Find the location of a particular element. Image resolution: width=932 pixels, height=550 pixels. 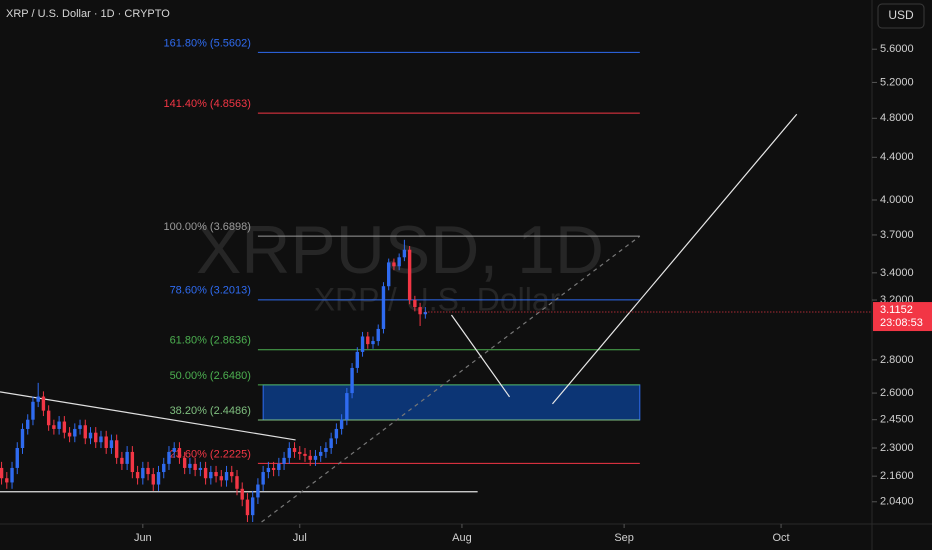

x-tick-label: Oct is located at coordinates (781, 538).